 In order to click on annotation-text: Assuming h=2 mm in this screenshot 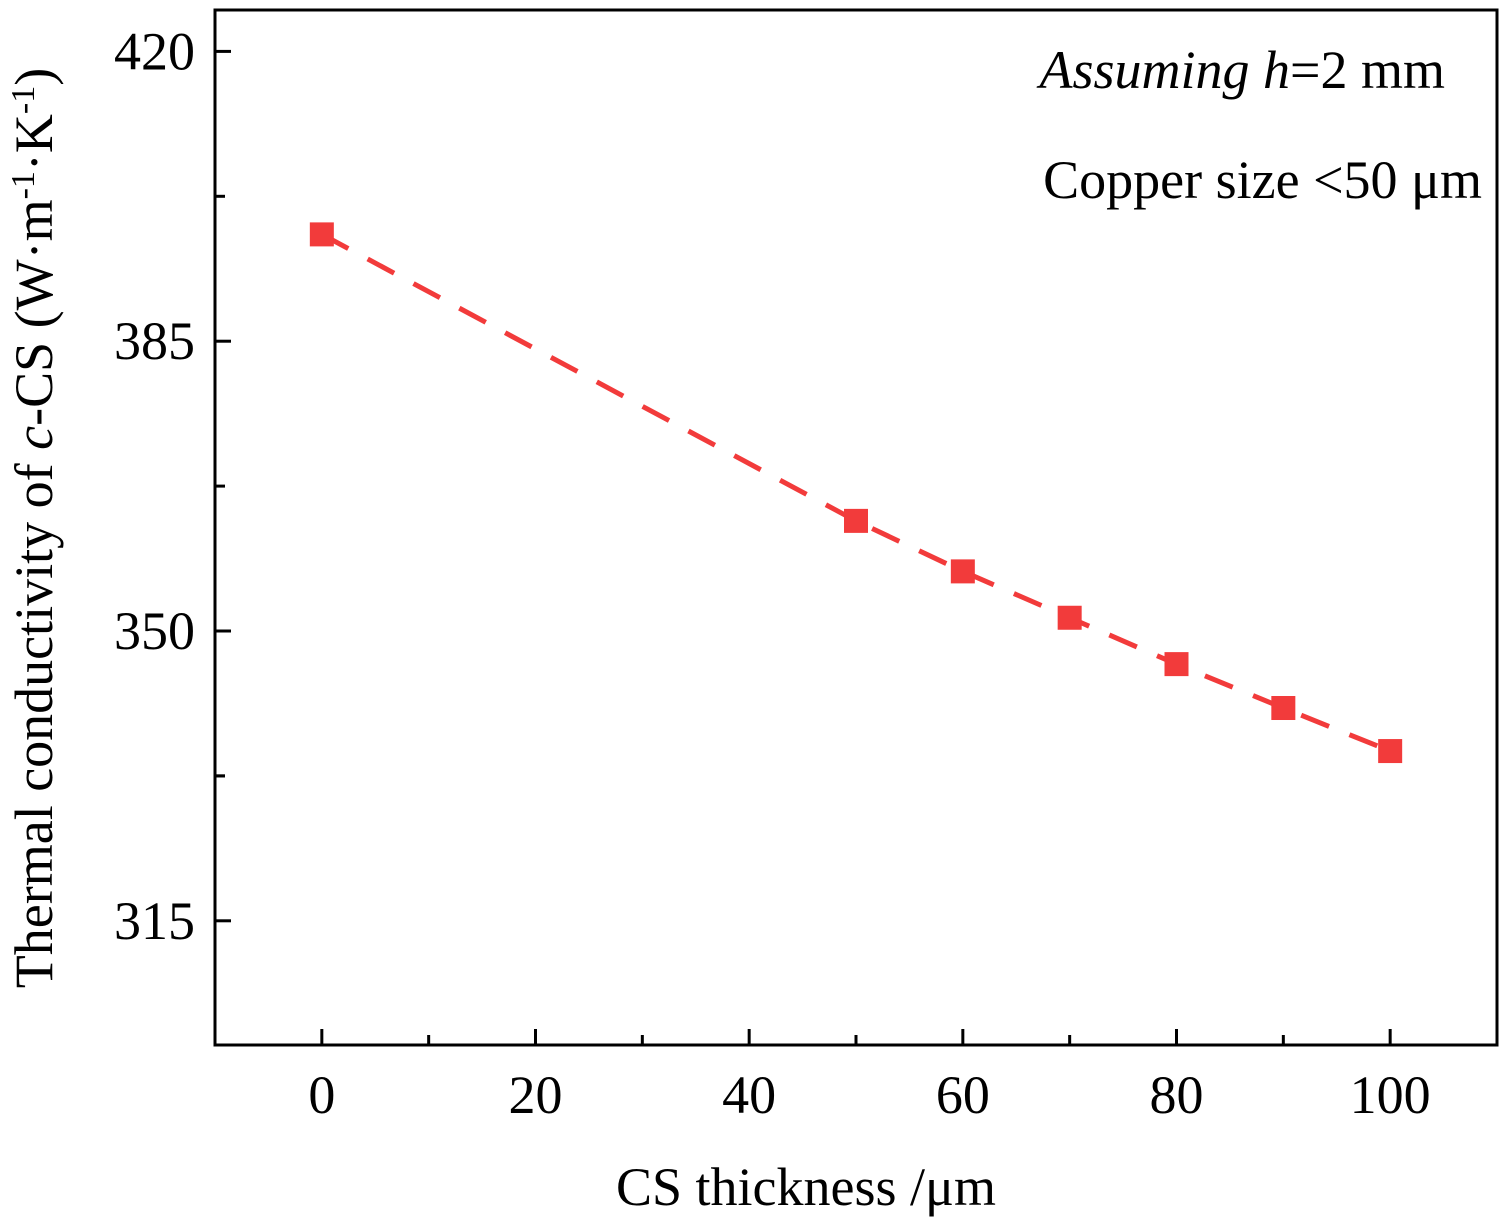, I will do `click(1241, 70)`.